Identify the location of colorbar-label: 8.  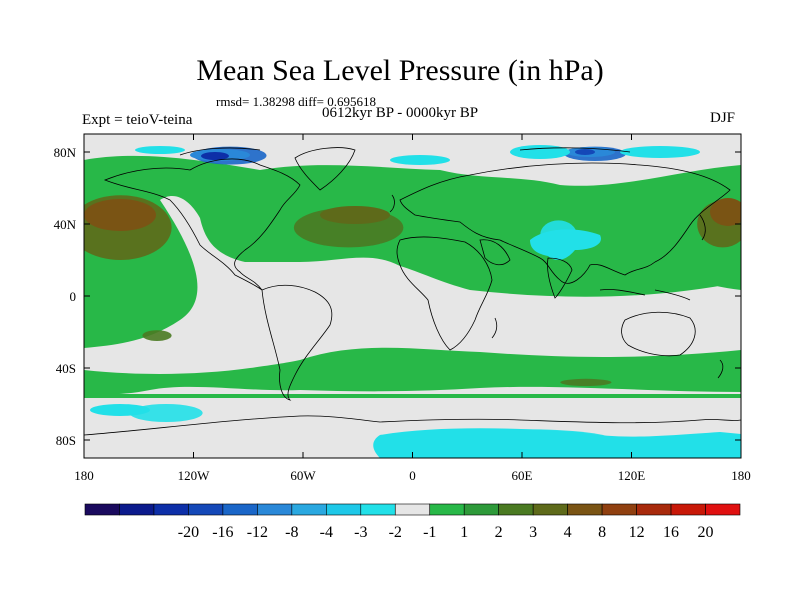
(602, 532).